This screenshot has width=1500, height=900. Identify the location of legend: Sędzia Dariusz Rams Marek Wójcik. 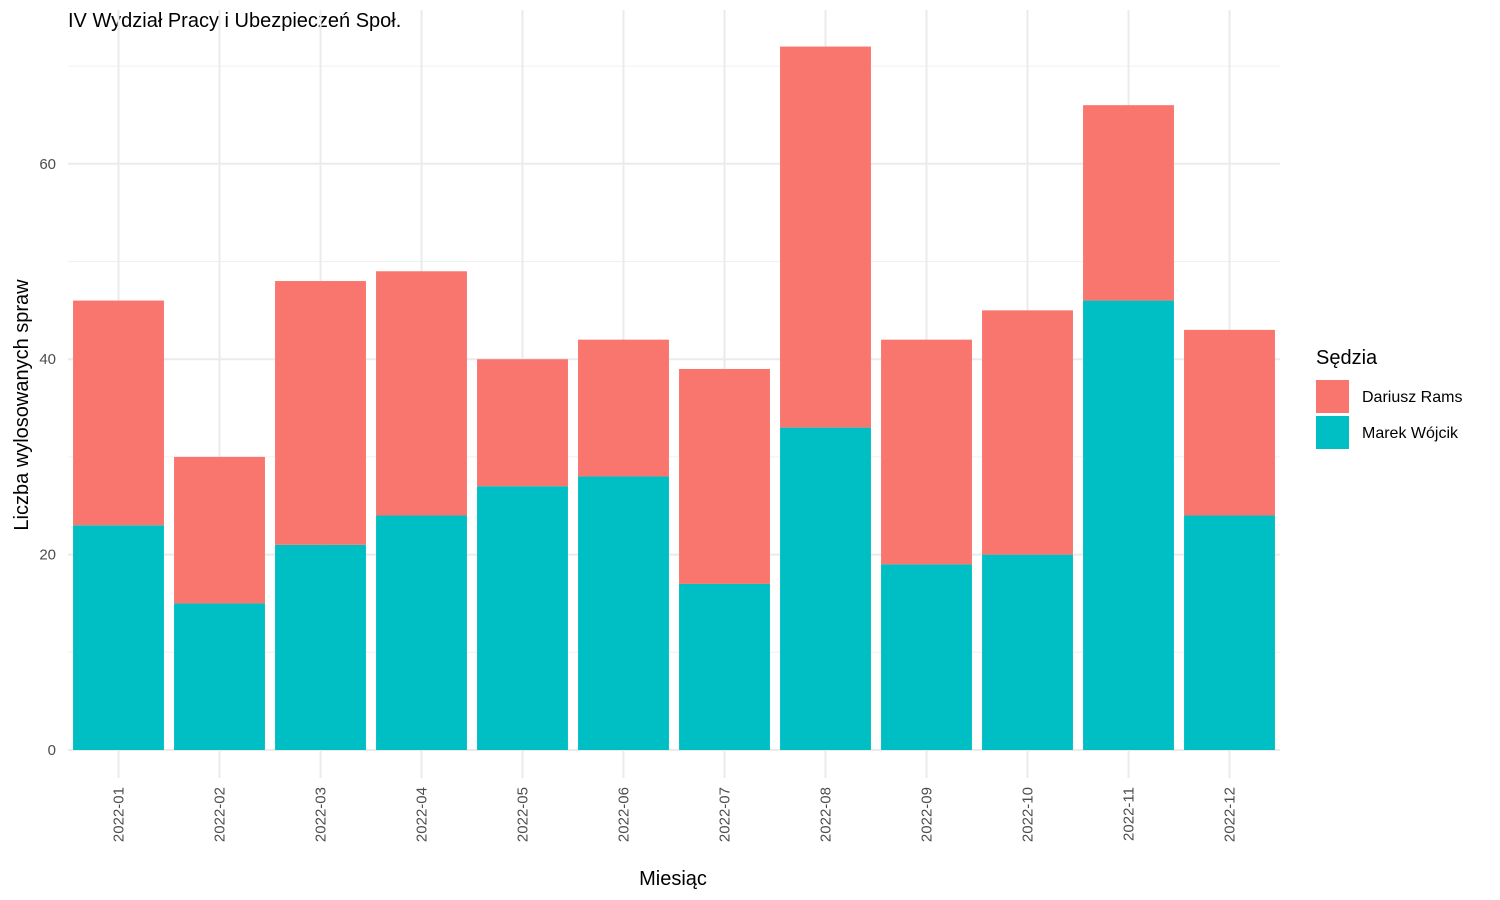
(1389, 398).